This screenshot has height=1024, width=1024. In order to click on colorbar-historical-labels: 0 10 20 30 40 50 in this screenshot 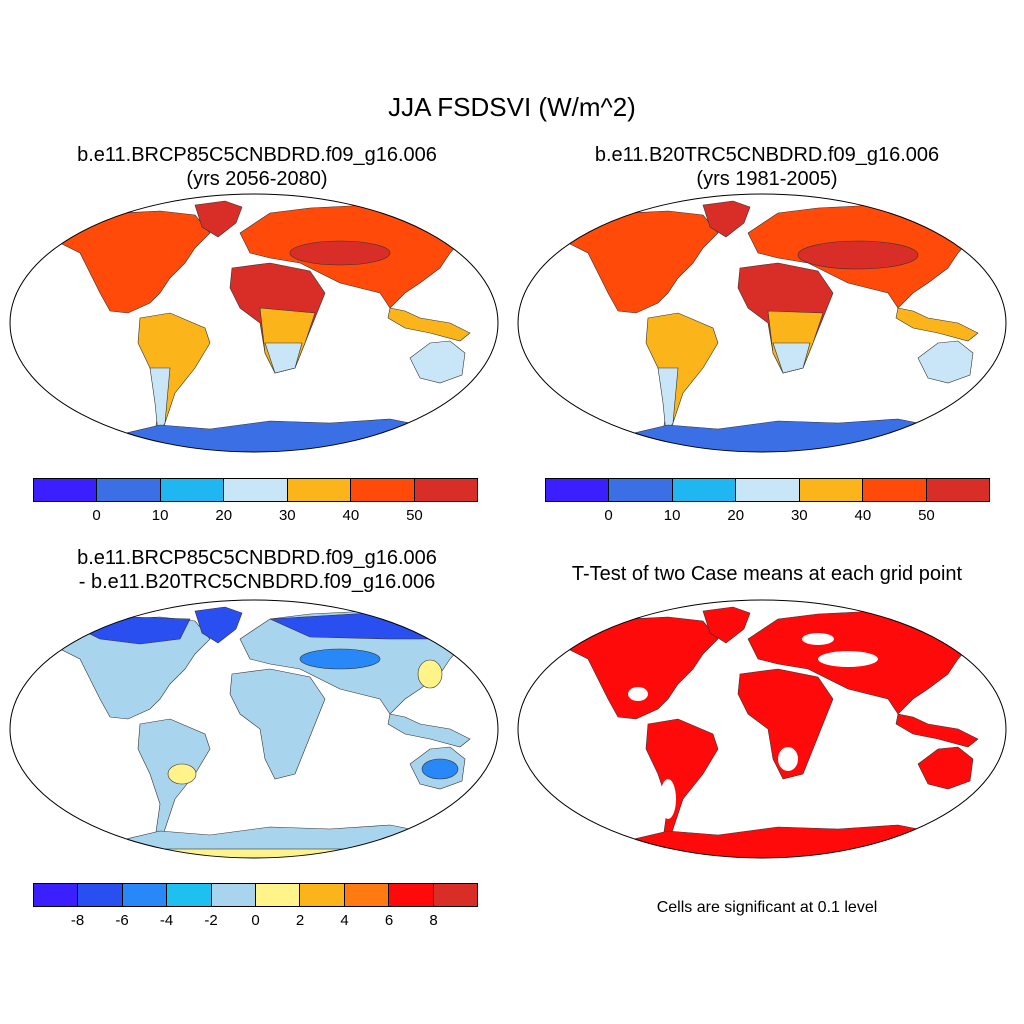, I will do `click(767, 517)`.